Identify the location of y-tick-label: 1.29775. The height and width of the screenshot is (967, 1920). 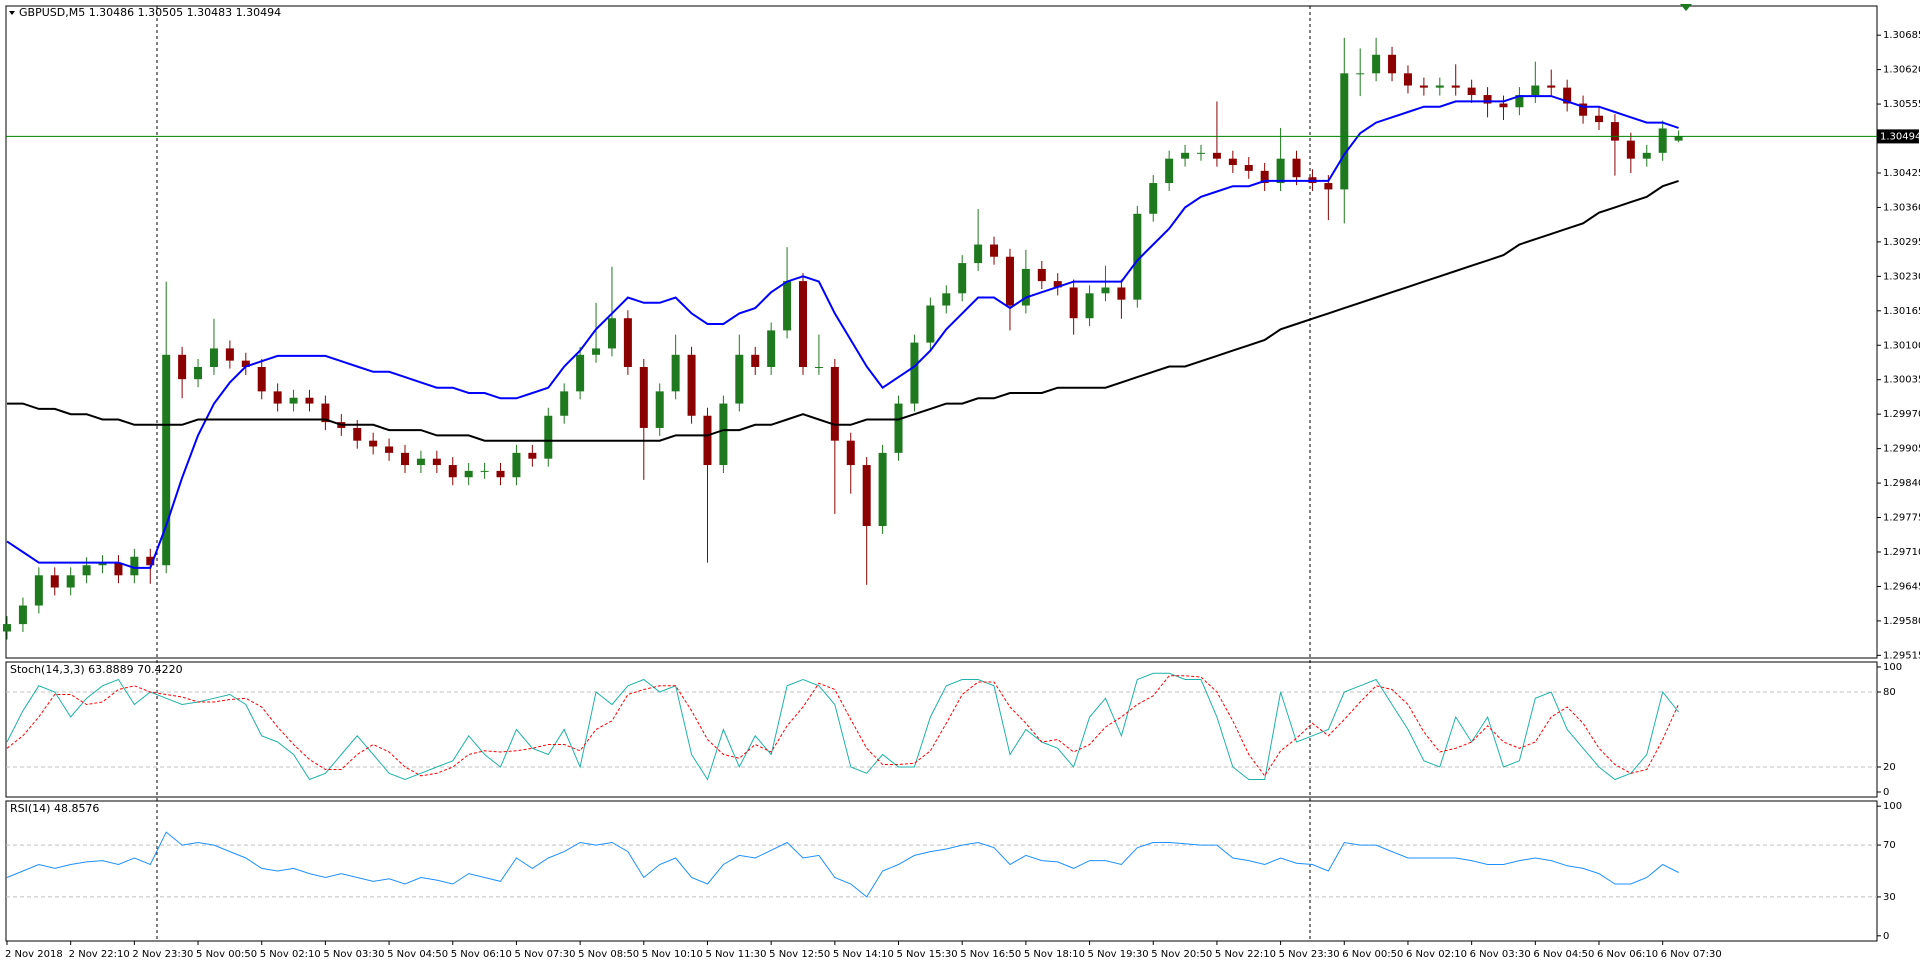
(1901, 518).